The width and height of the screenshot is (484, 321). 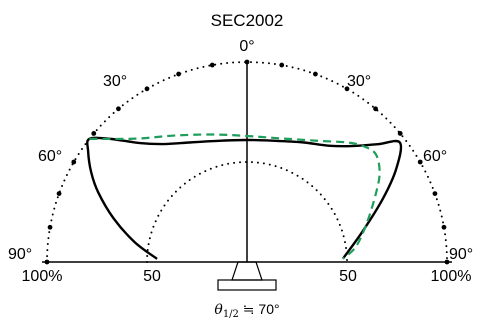 What do you see at coordinates (451, 276) in the screenshot?
I see `radial-label-right-100: 100%` at bounding box center [451, 276].